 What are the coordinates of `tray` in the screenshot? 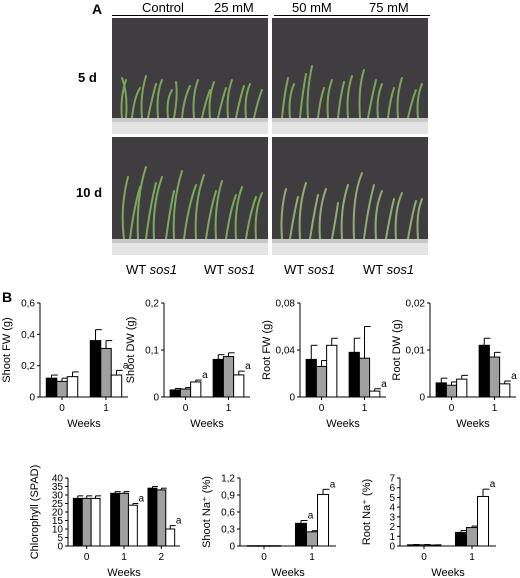 It's located at (350, 128).